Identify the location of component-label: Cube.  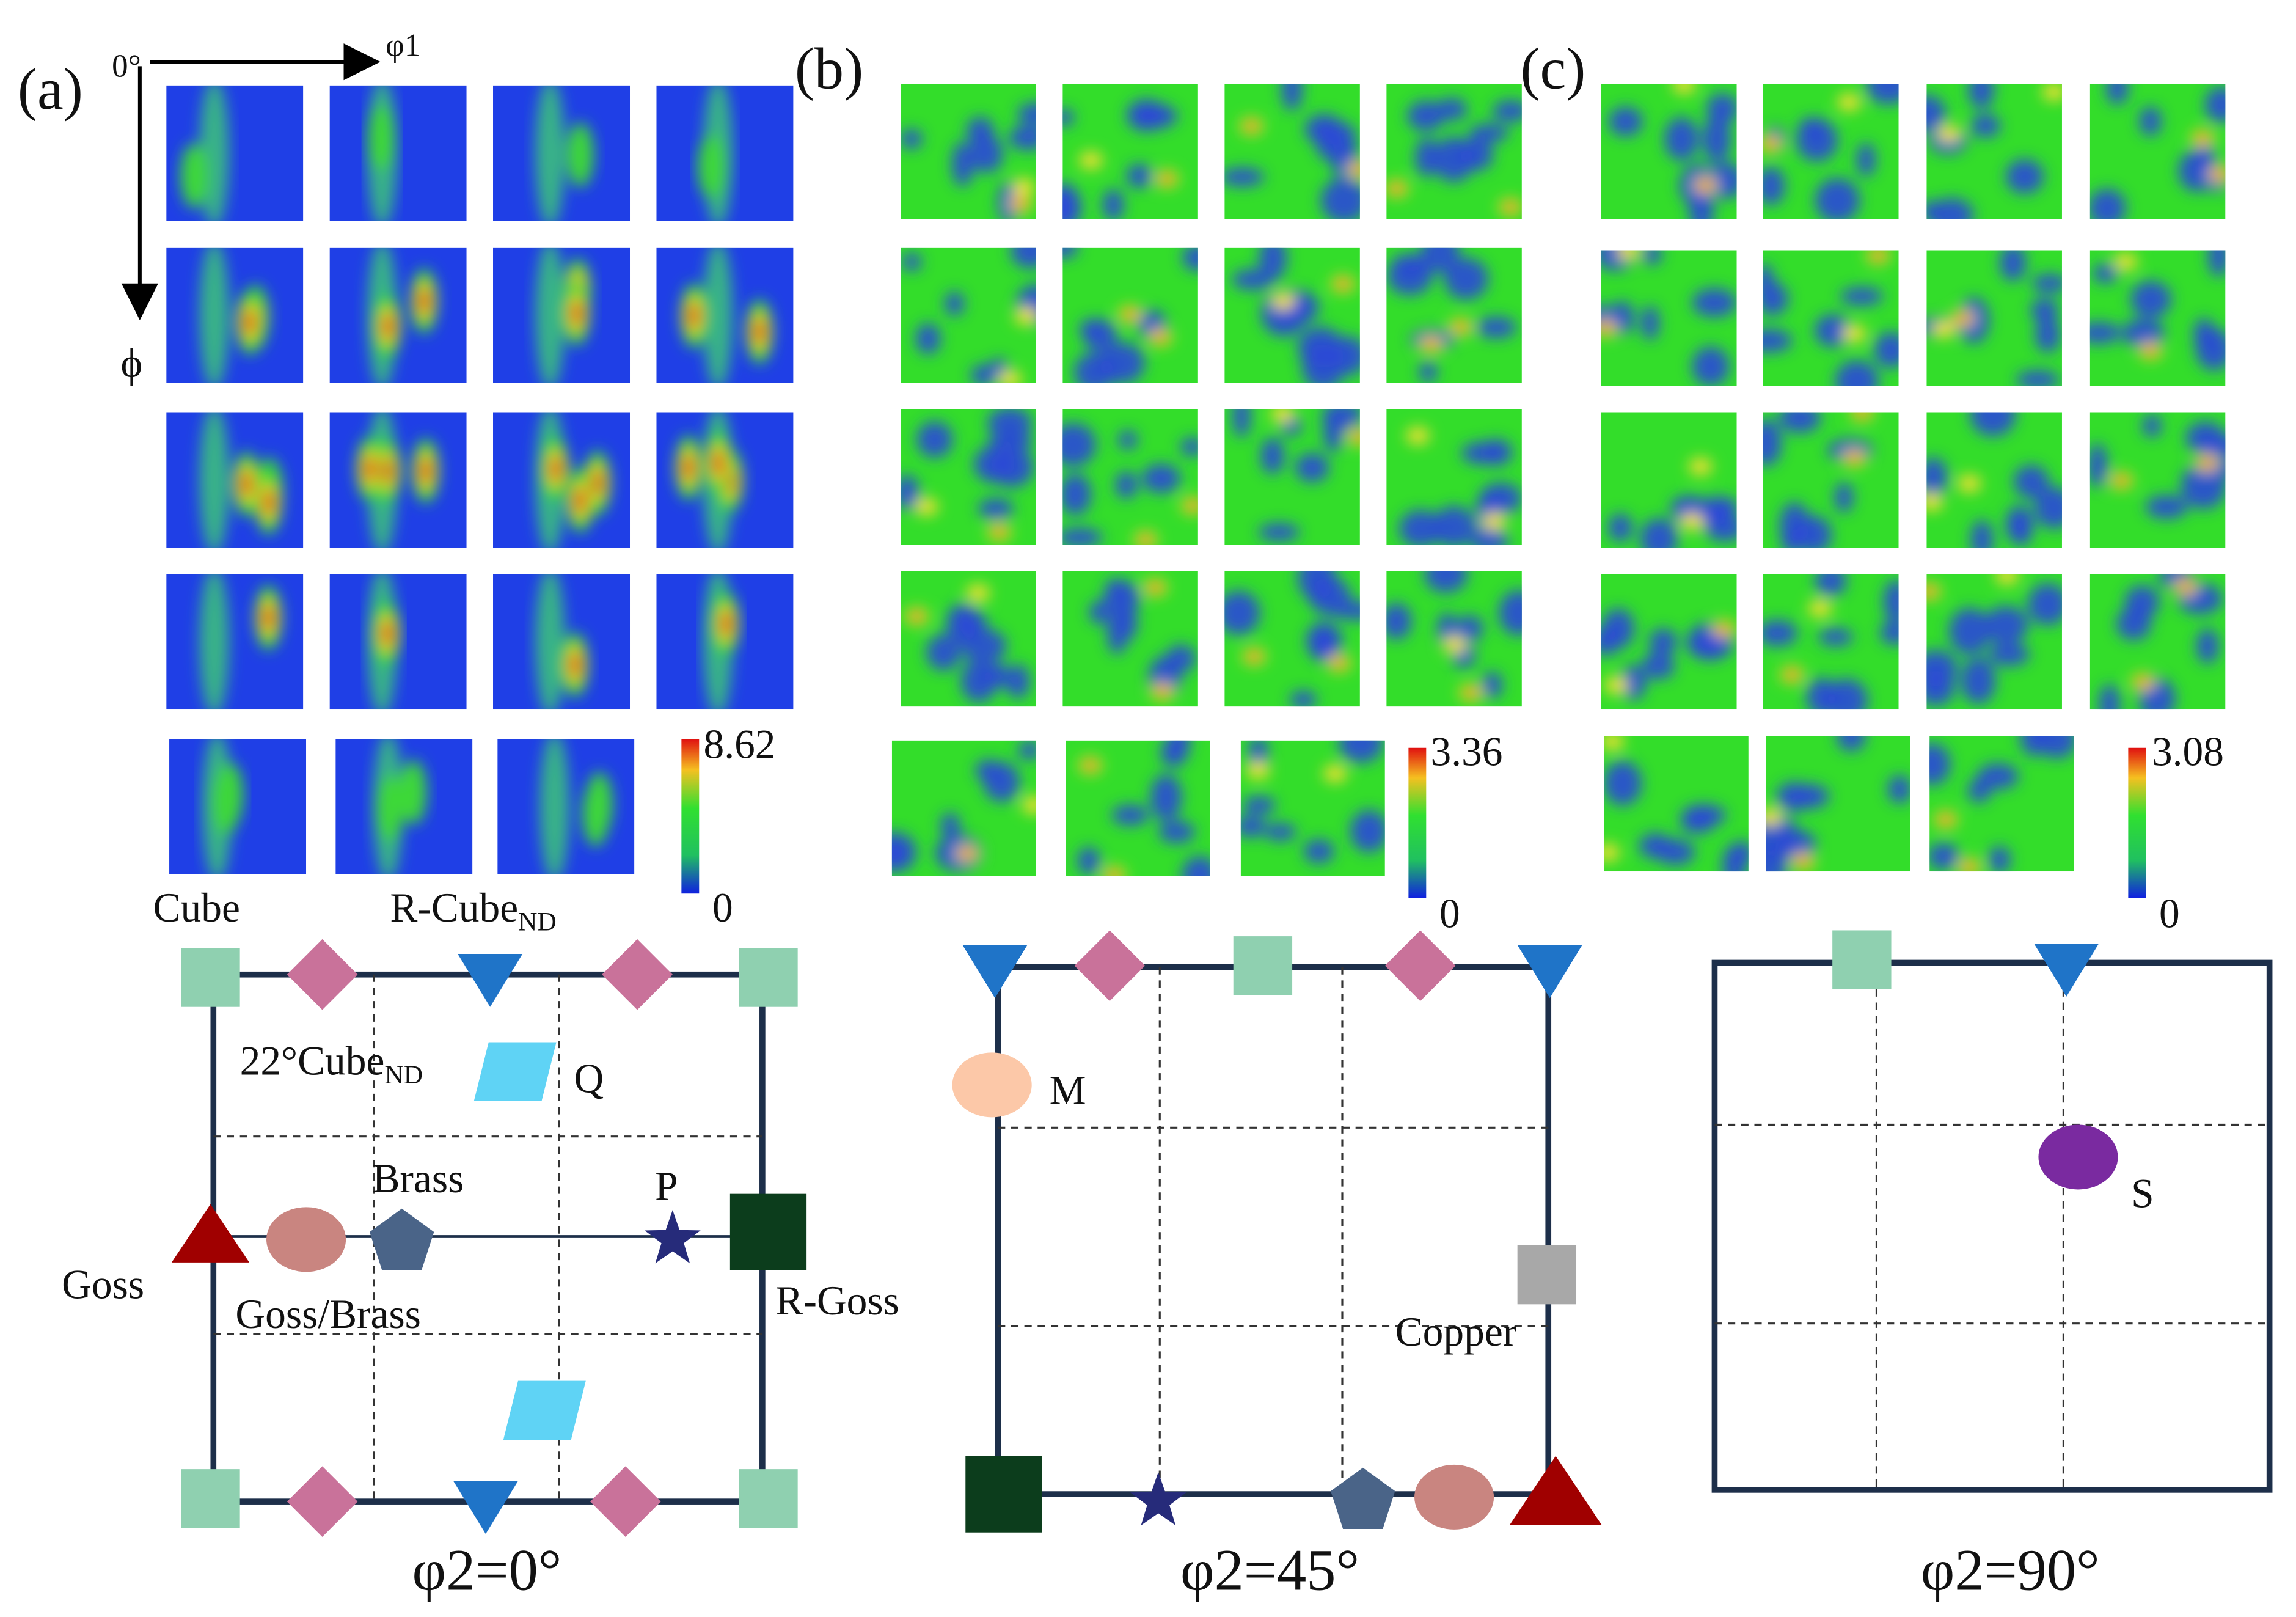
(196, 908).